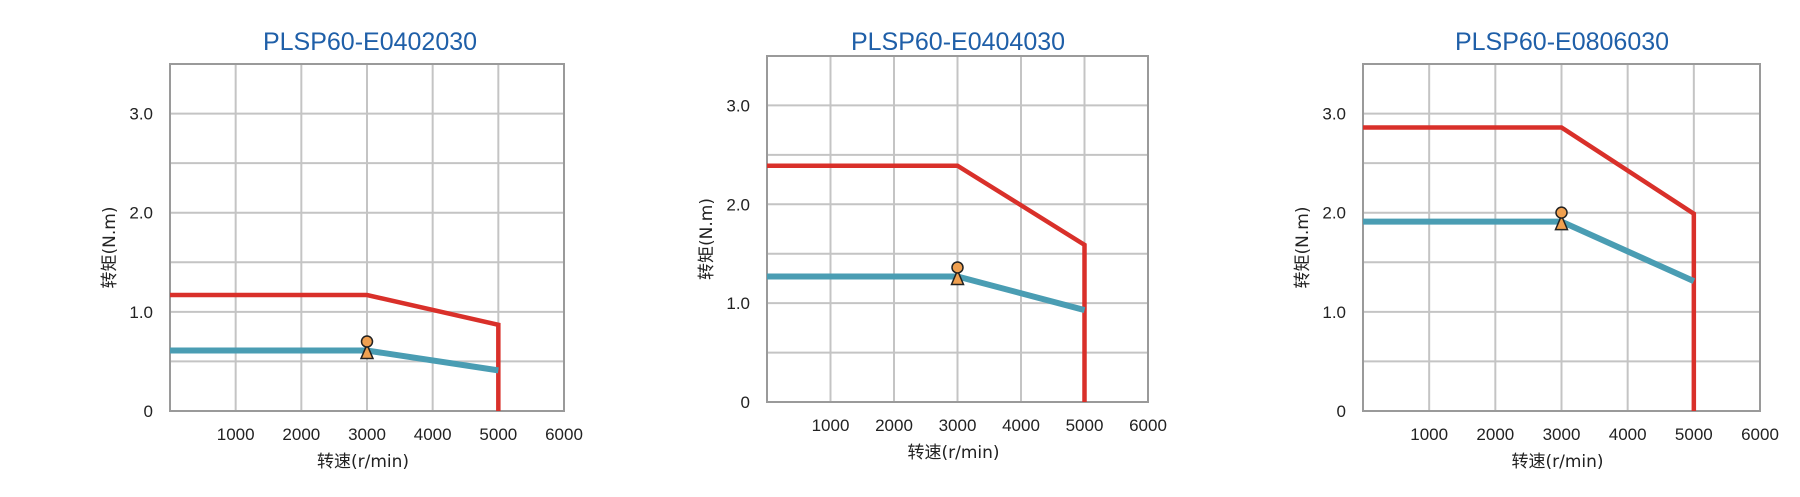 The width and height of the screenshot is (1800, 497). I want to click on chart-title: PLSP60-E0806030, so click(1562, 42).